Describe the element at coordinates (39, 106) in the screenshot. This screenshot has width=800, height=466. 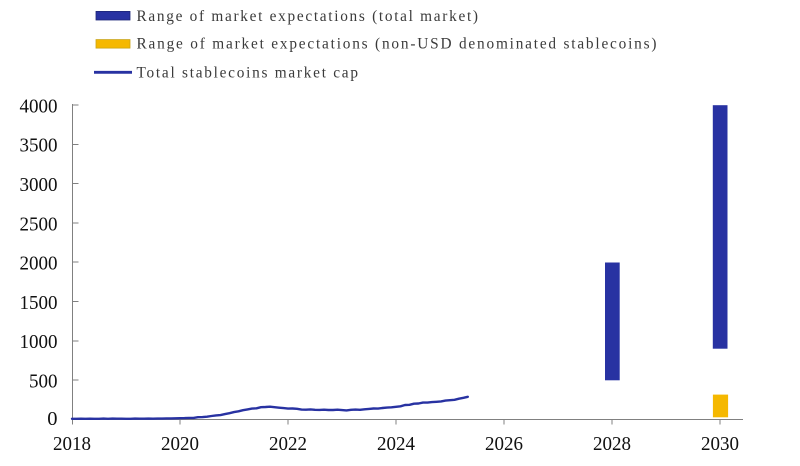
I see `svg-text: 4000` at that location.